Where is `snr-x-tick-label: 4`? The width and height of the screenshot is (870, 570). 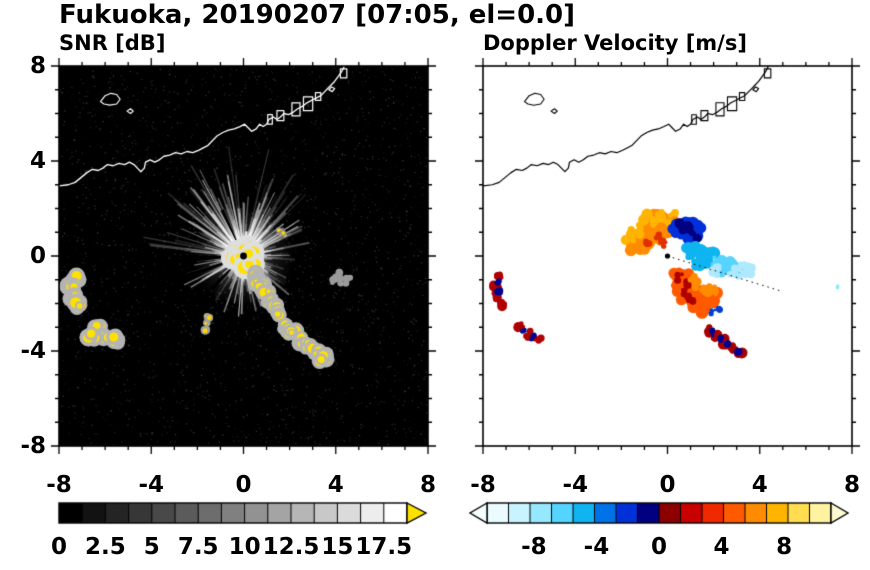 snr-x-tick-label: 4 is located at coordinates (335, 485).